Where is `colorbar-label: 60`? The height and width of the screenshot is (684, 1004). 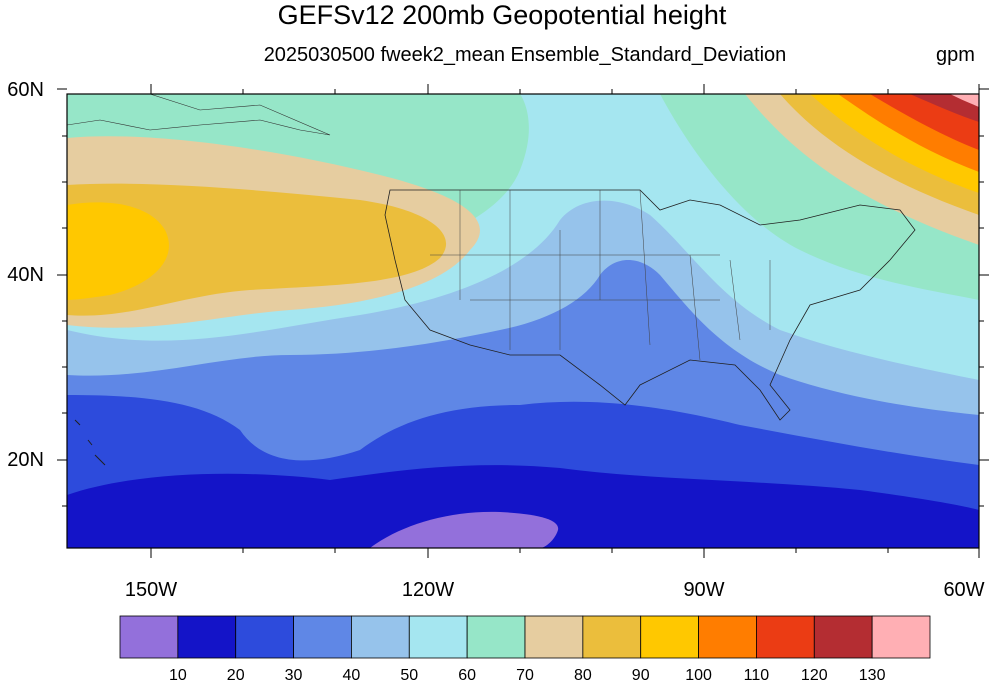
colorbar-label: 60 is located at coordinates (467, 675).